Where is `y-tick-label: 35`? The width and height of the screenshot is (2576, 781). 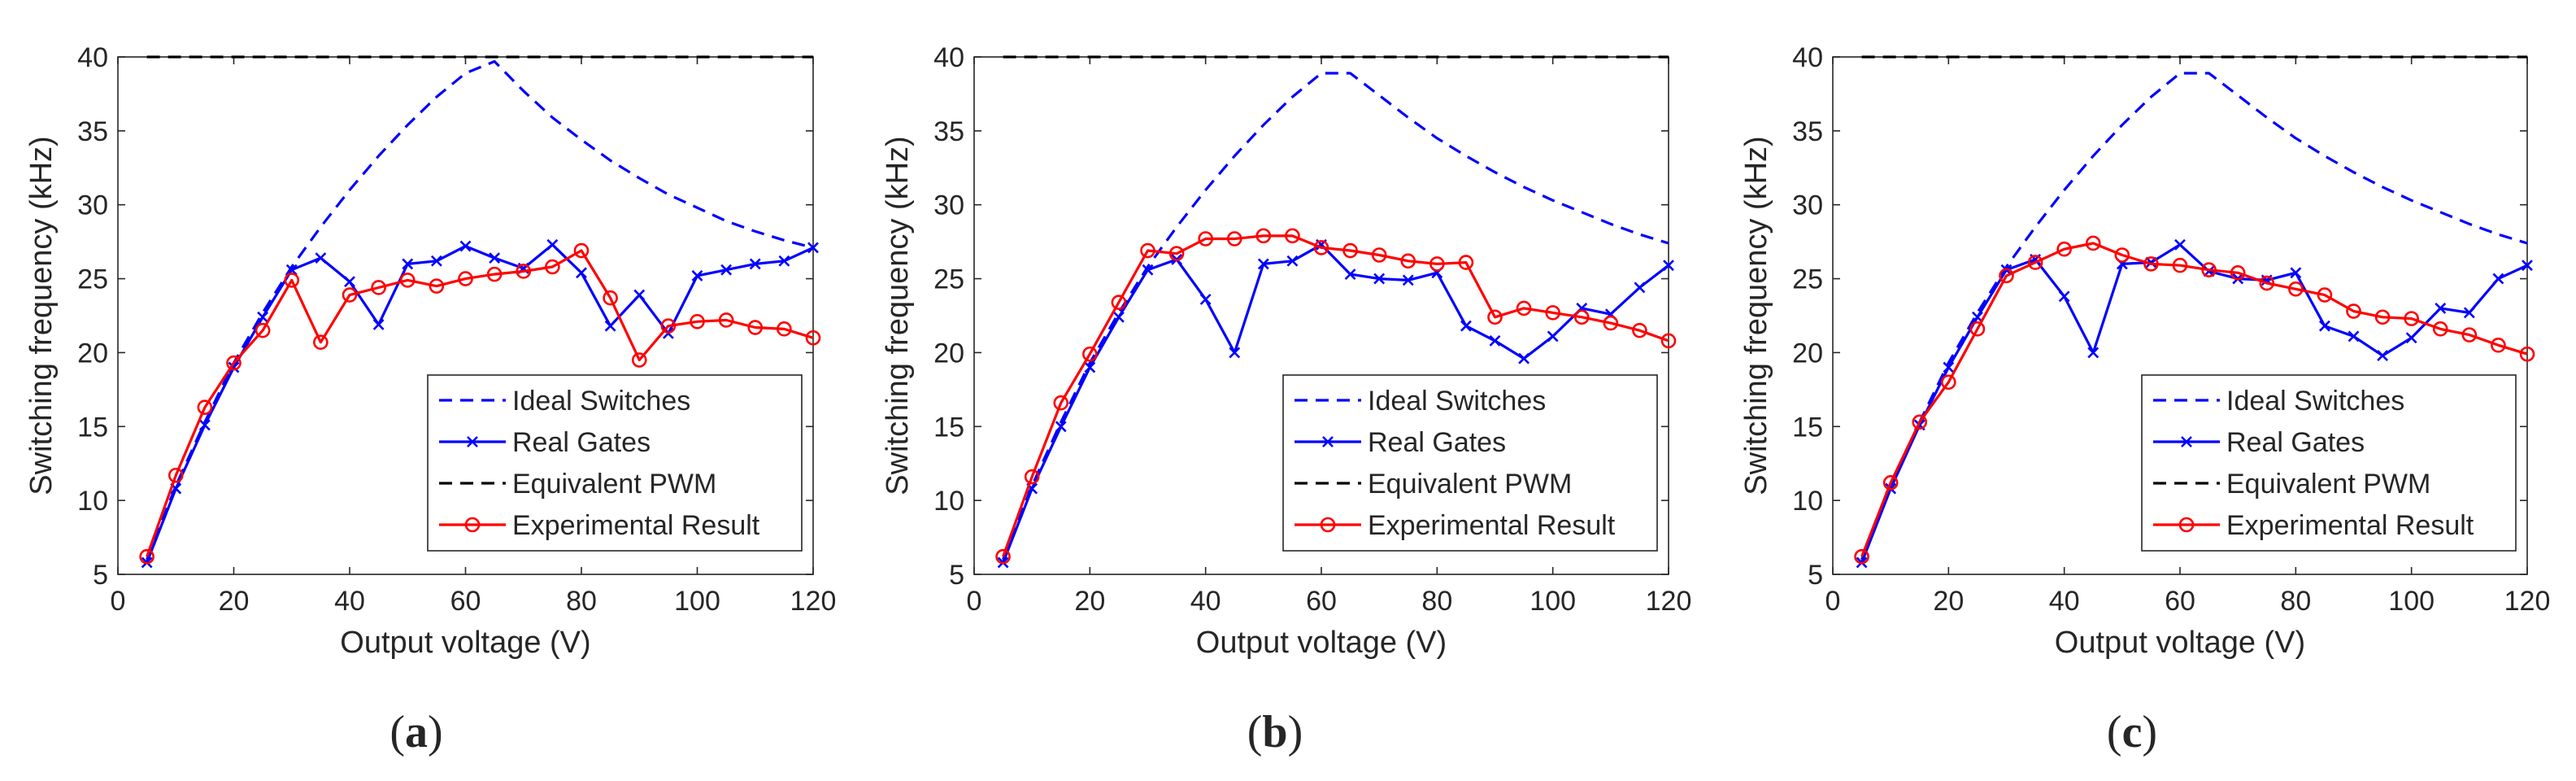 y-tick-label: 35 is located at coordinates (948, 131).